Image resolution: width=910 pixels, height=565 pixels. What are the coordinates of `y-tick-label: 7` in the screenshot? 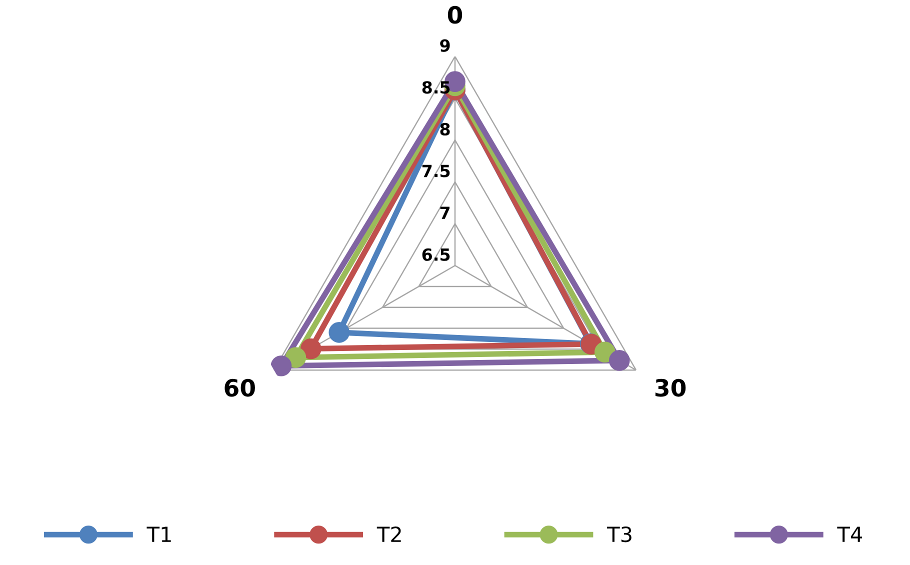 It's located at (445, 212).